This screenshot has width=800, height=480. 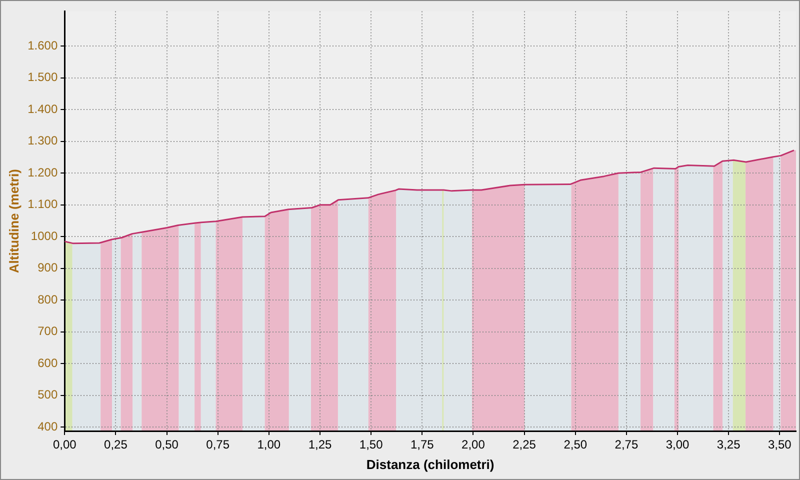 I want to click on x-tick-label: 1,25, so click(x=320, y=445).